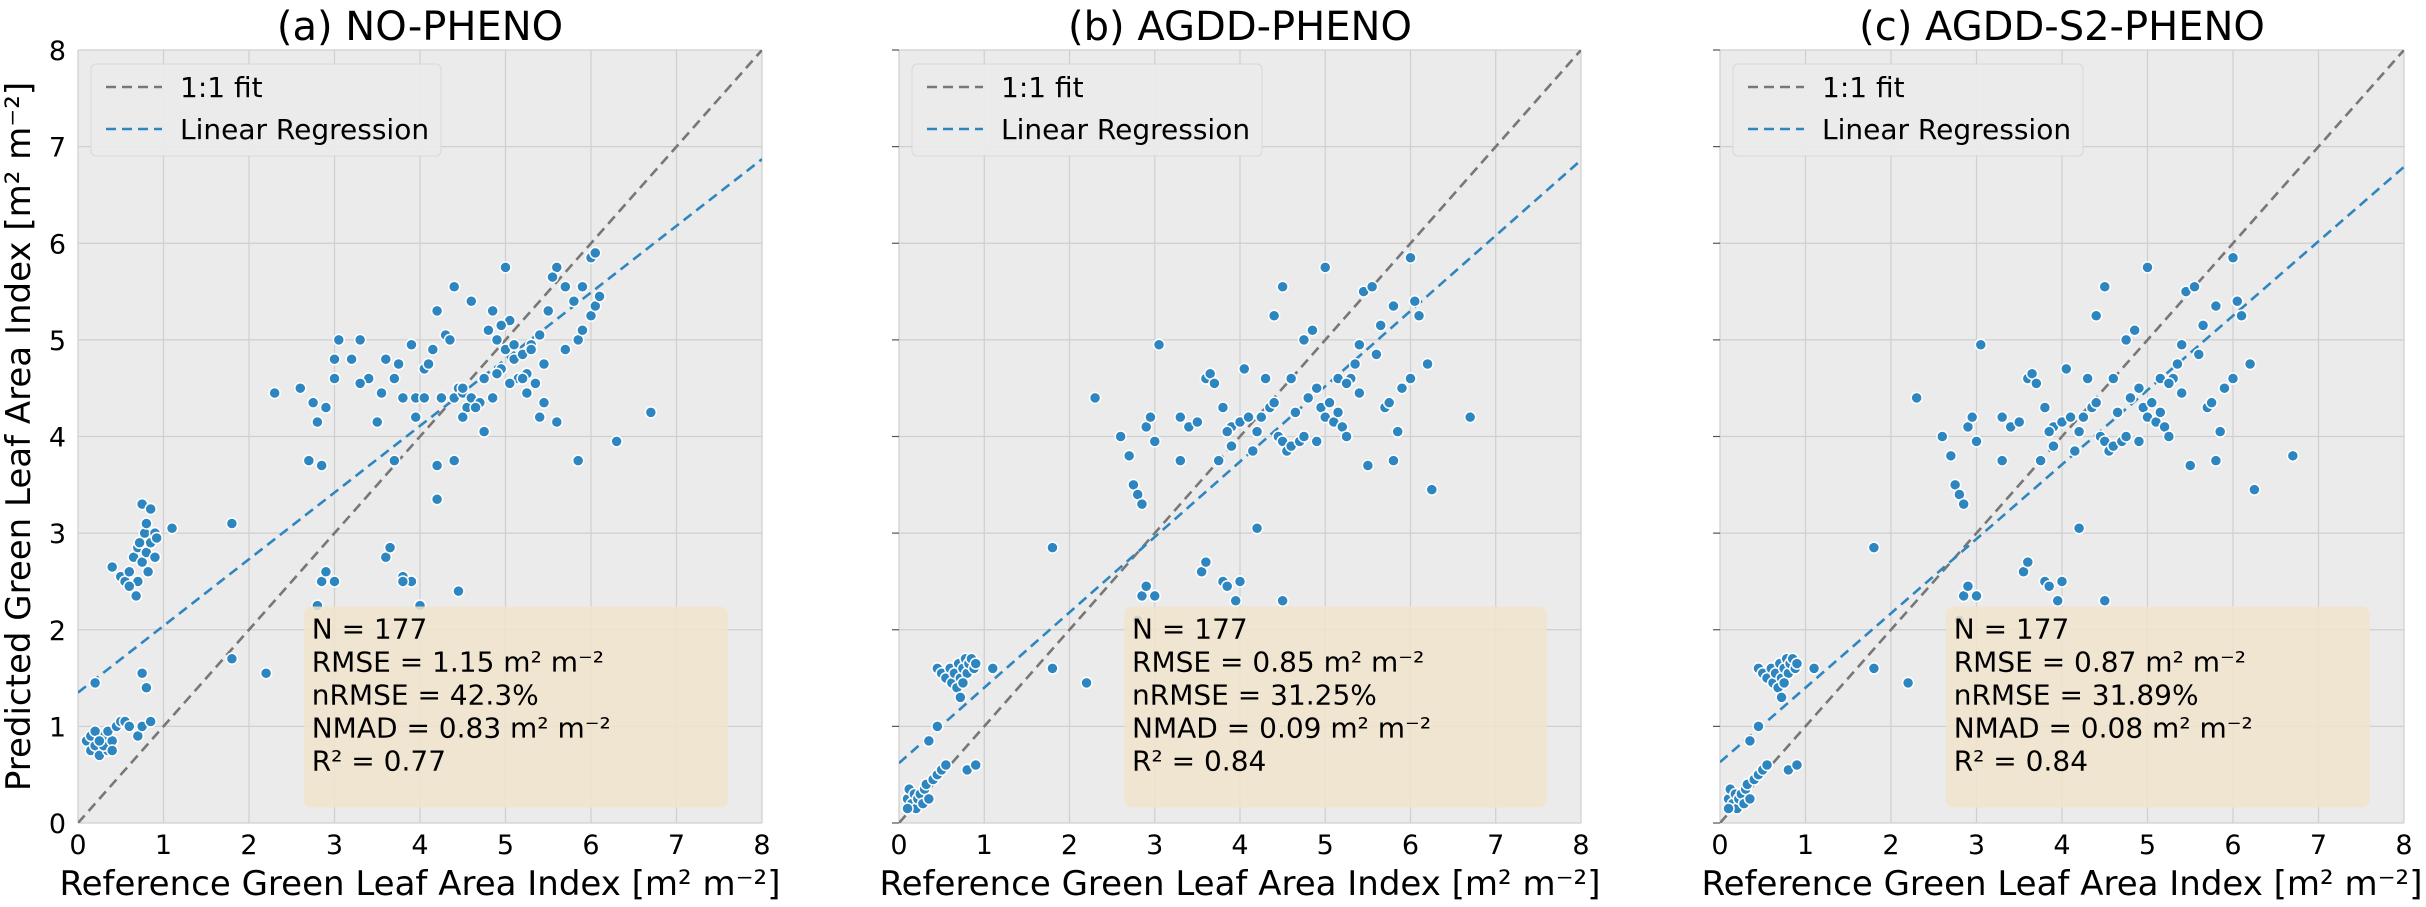 This screenshot has width=2426, height=907. What do you see at coordinates (461, 728) in the screenshot?
I see `stats-line: NMAD = 0.83 m² m⁻²` at bounding box center [461, 728].